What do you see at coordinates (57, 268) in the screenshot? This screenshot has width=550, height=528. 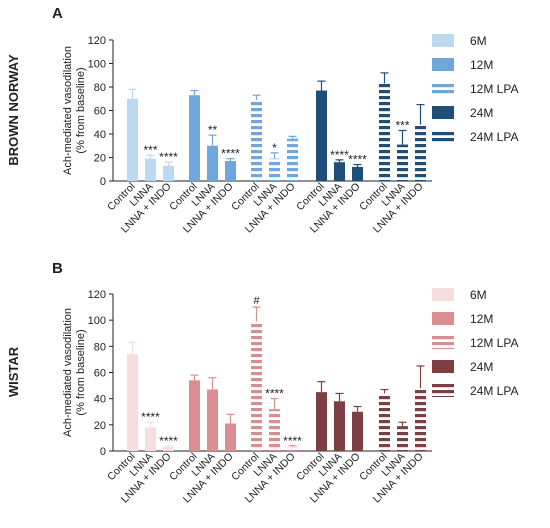 I see `panel-label: B` at bounding box center [57, 268].